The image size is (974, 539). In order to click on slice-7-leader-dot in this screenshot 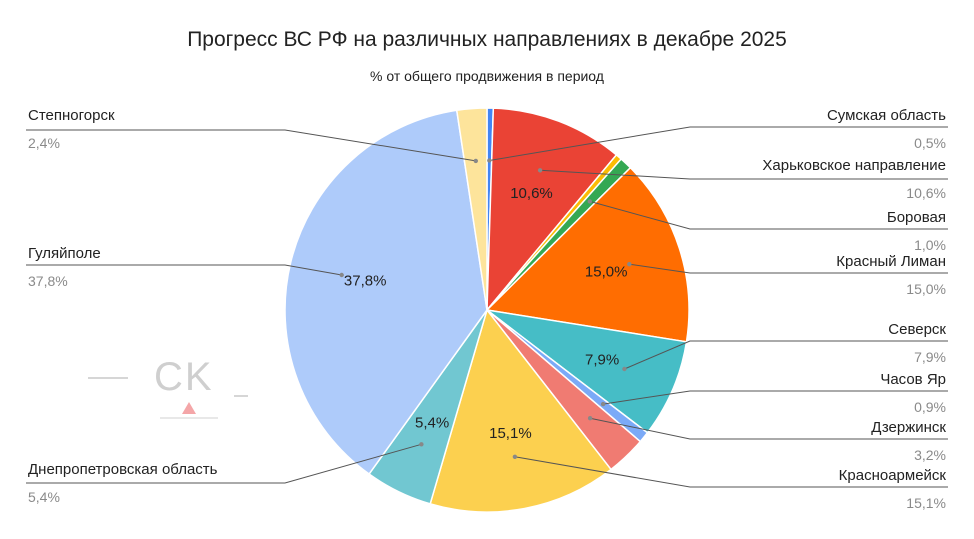, I will do `click(590, 418)`.